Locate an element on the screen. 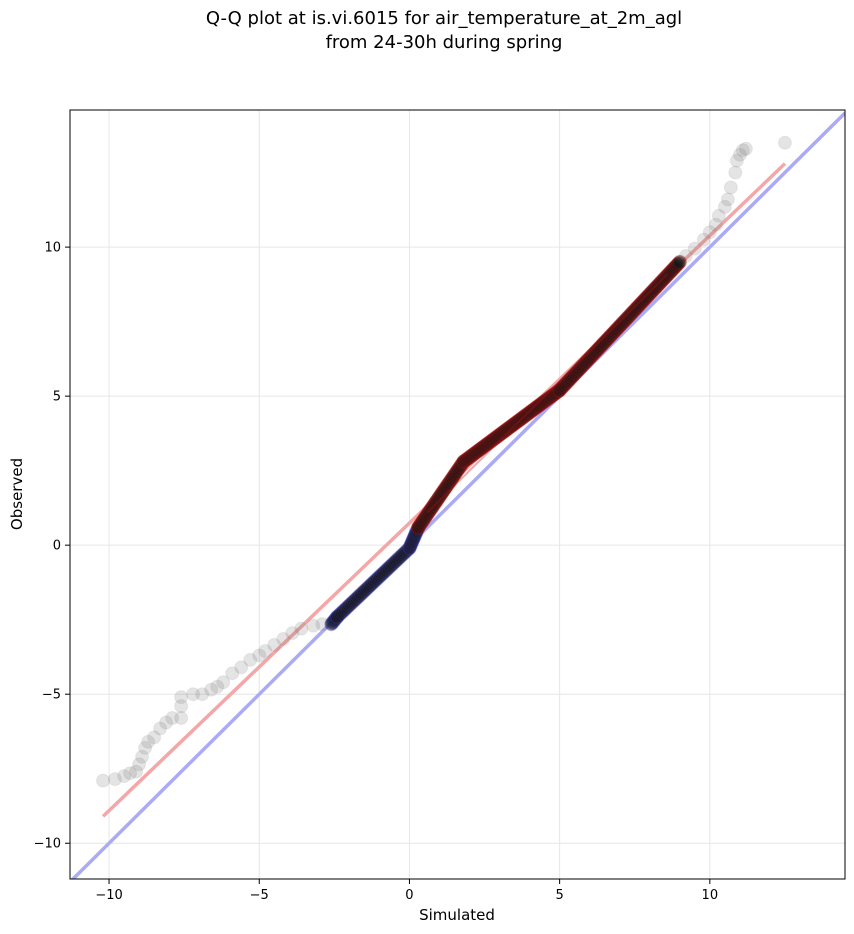 The width and height of the screenshot is (854, 934). chart-title-line-2: from 24-30h during spring is located at coordinates (444, 42).